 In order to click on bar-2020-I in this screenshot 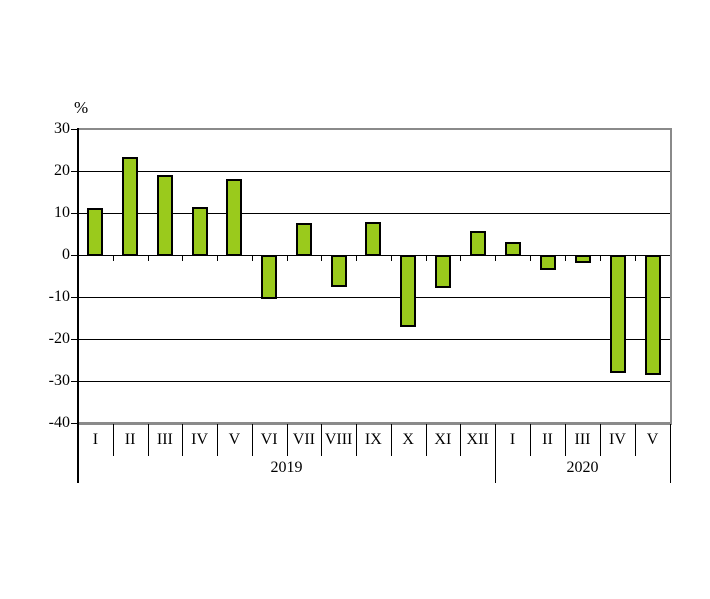, I will do `click(512, 249)`.